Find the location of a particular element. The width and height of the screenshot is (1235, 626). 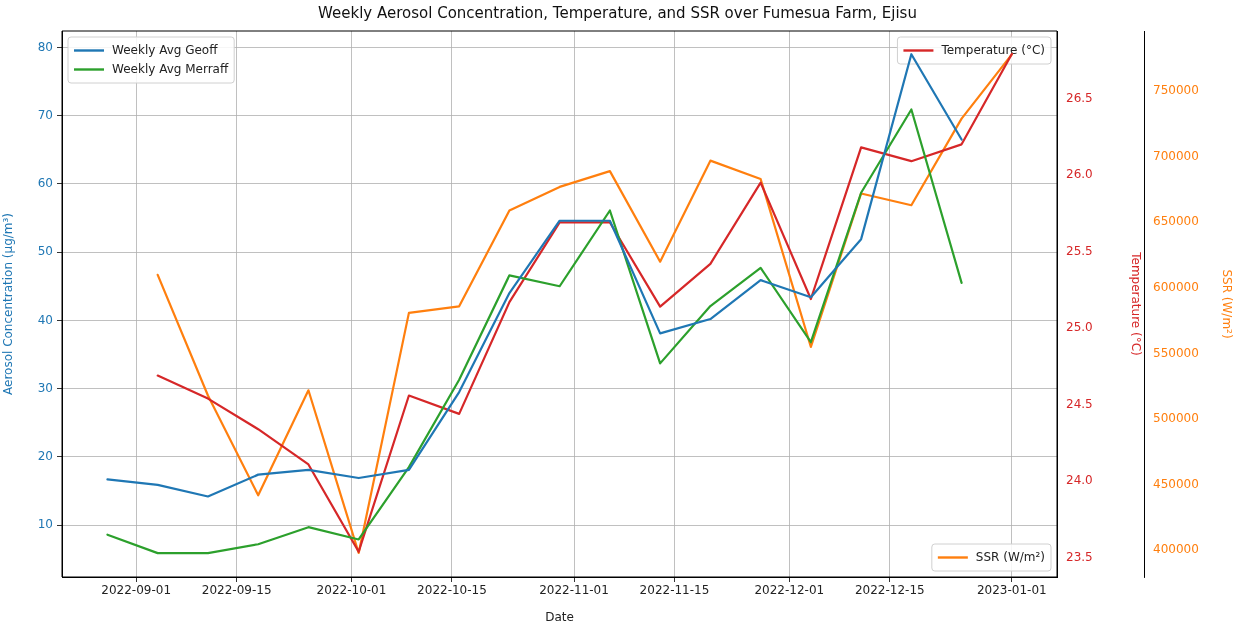

y2-axis-title: Temperature (°C) is located at coordinates (1135, 303).